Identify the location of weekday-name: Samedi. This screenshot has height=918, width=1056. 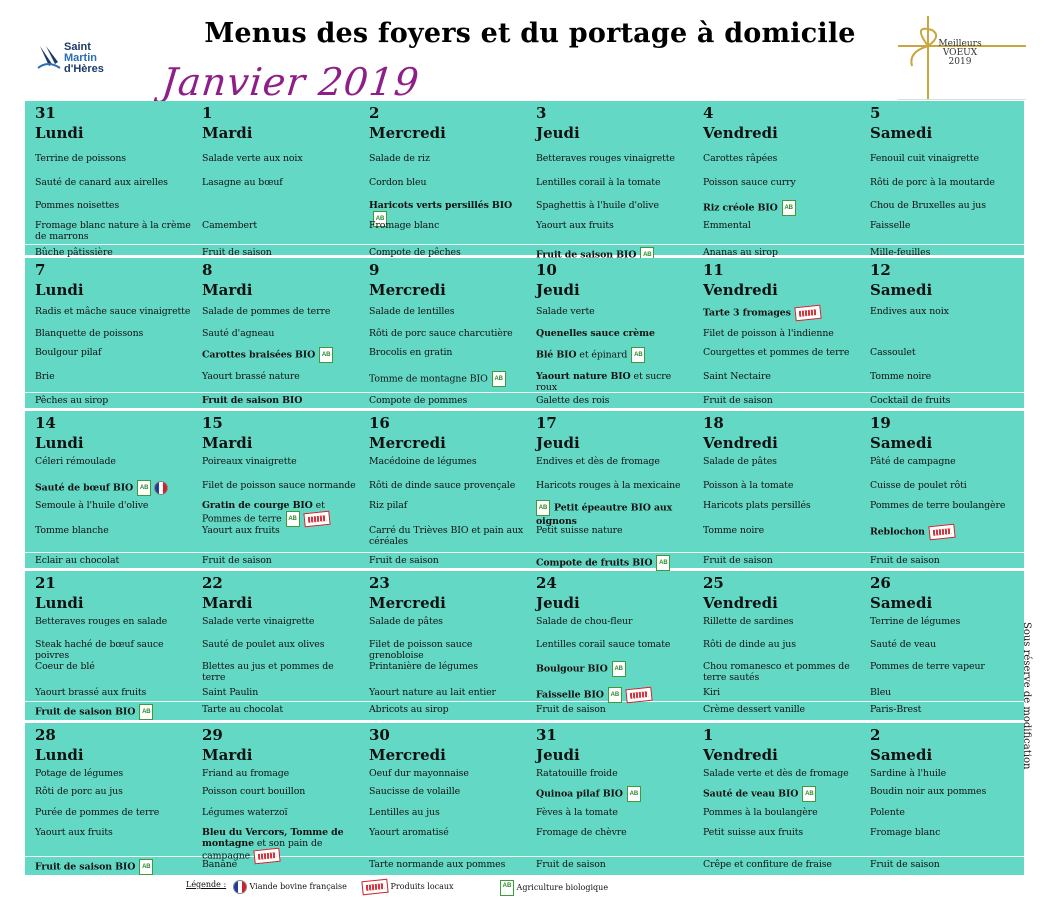
(901, 755).